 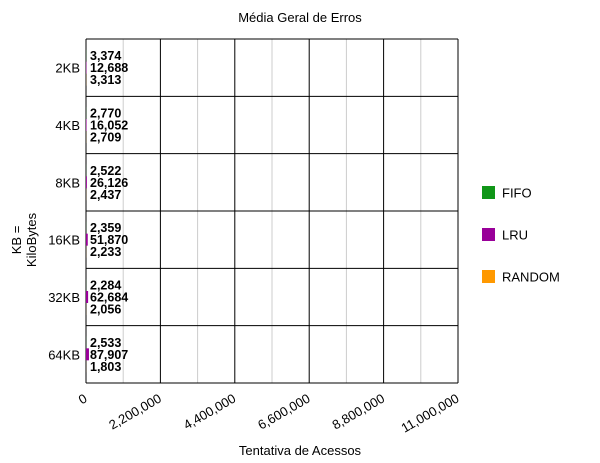 What do you see at coordinates (67, 125) in the screenshot?
I see `category-label: 4KB` at bounding box center [67, 125].